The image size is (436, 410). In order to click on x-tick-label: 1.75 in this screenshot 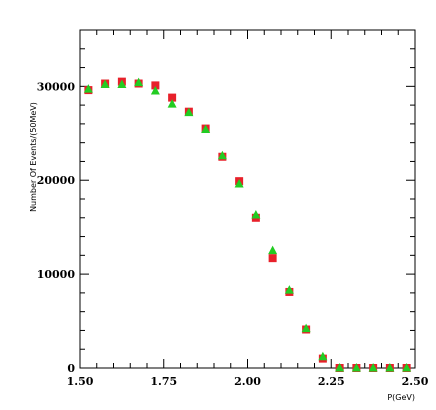, I will do `click(163, 381)`.